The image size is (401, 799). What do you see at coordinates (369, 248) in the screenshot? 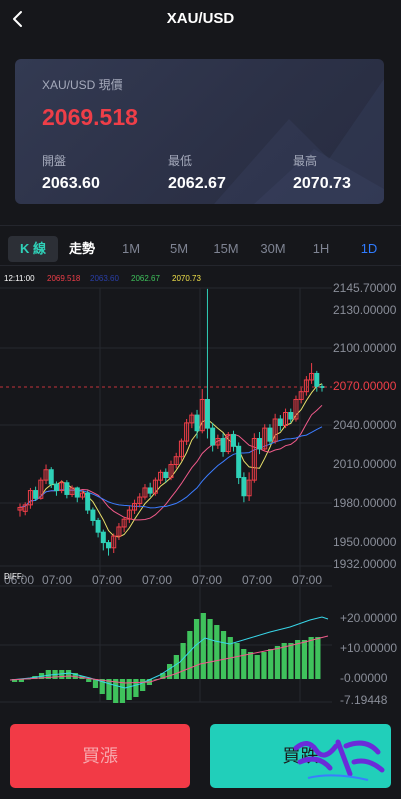
I see `tab-1d: 1D` at bounding box center [369, 248].